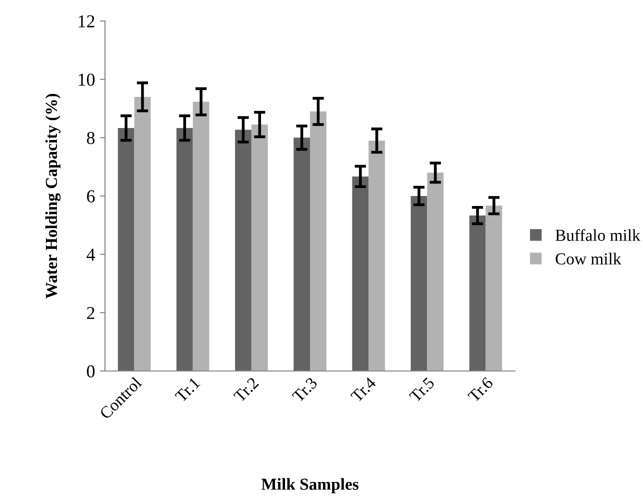 The width and height of the screenshot is (643, 503). Describe the element at coordinates (53, 196) in the screenshot. I see `y-axis-title: Water Holding Capacity (%)` at that location.